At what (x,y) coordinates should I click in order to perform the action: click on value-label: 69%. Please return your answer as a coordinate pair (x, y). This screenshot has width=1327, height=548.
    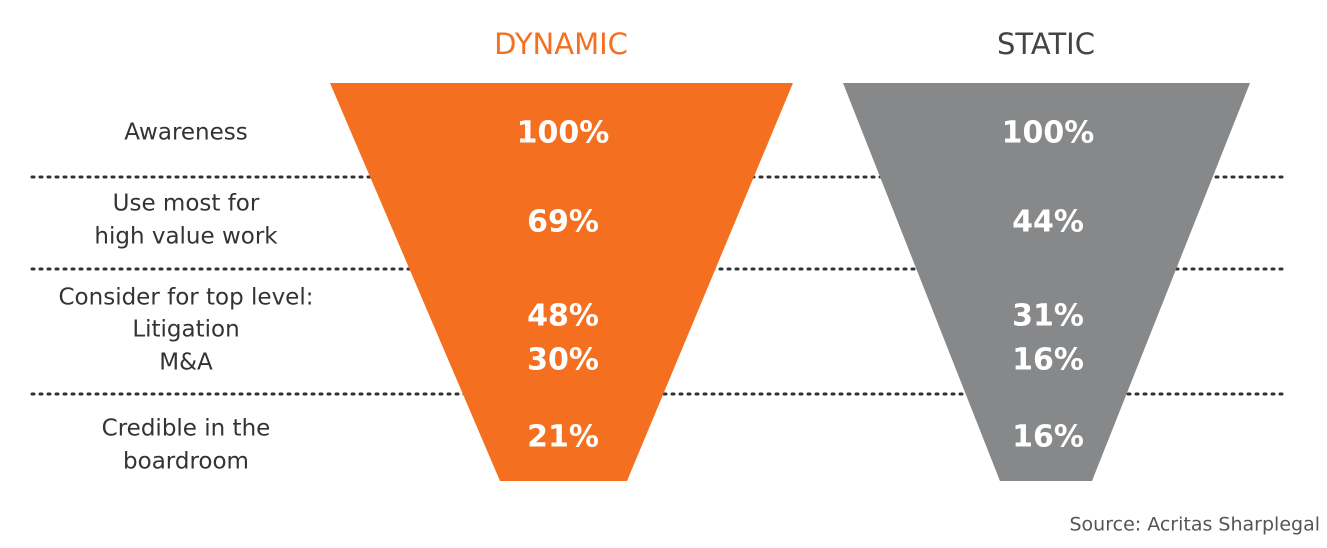
    Looking at the image, I should click on (563, 222).